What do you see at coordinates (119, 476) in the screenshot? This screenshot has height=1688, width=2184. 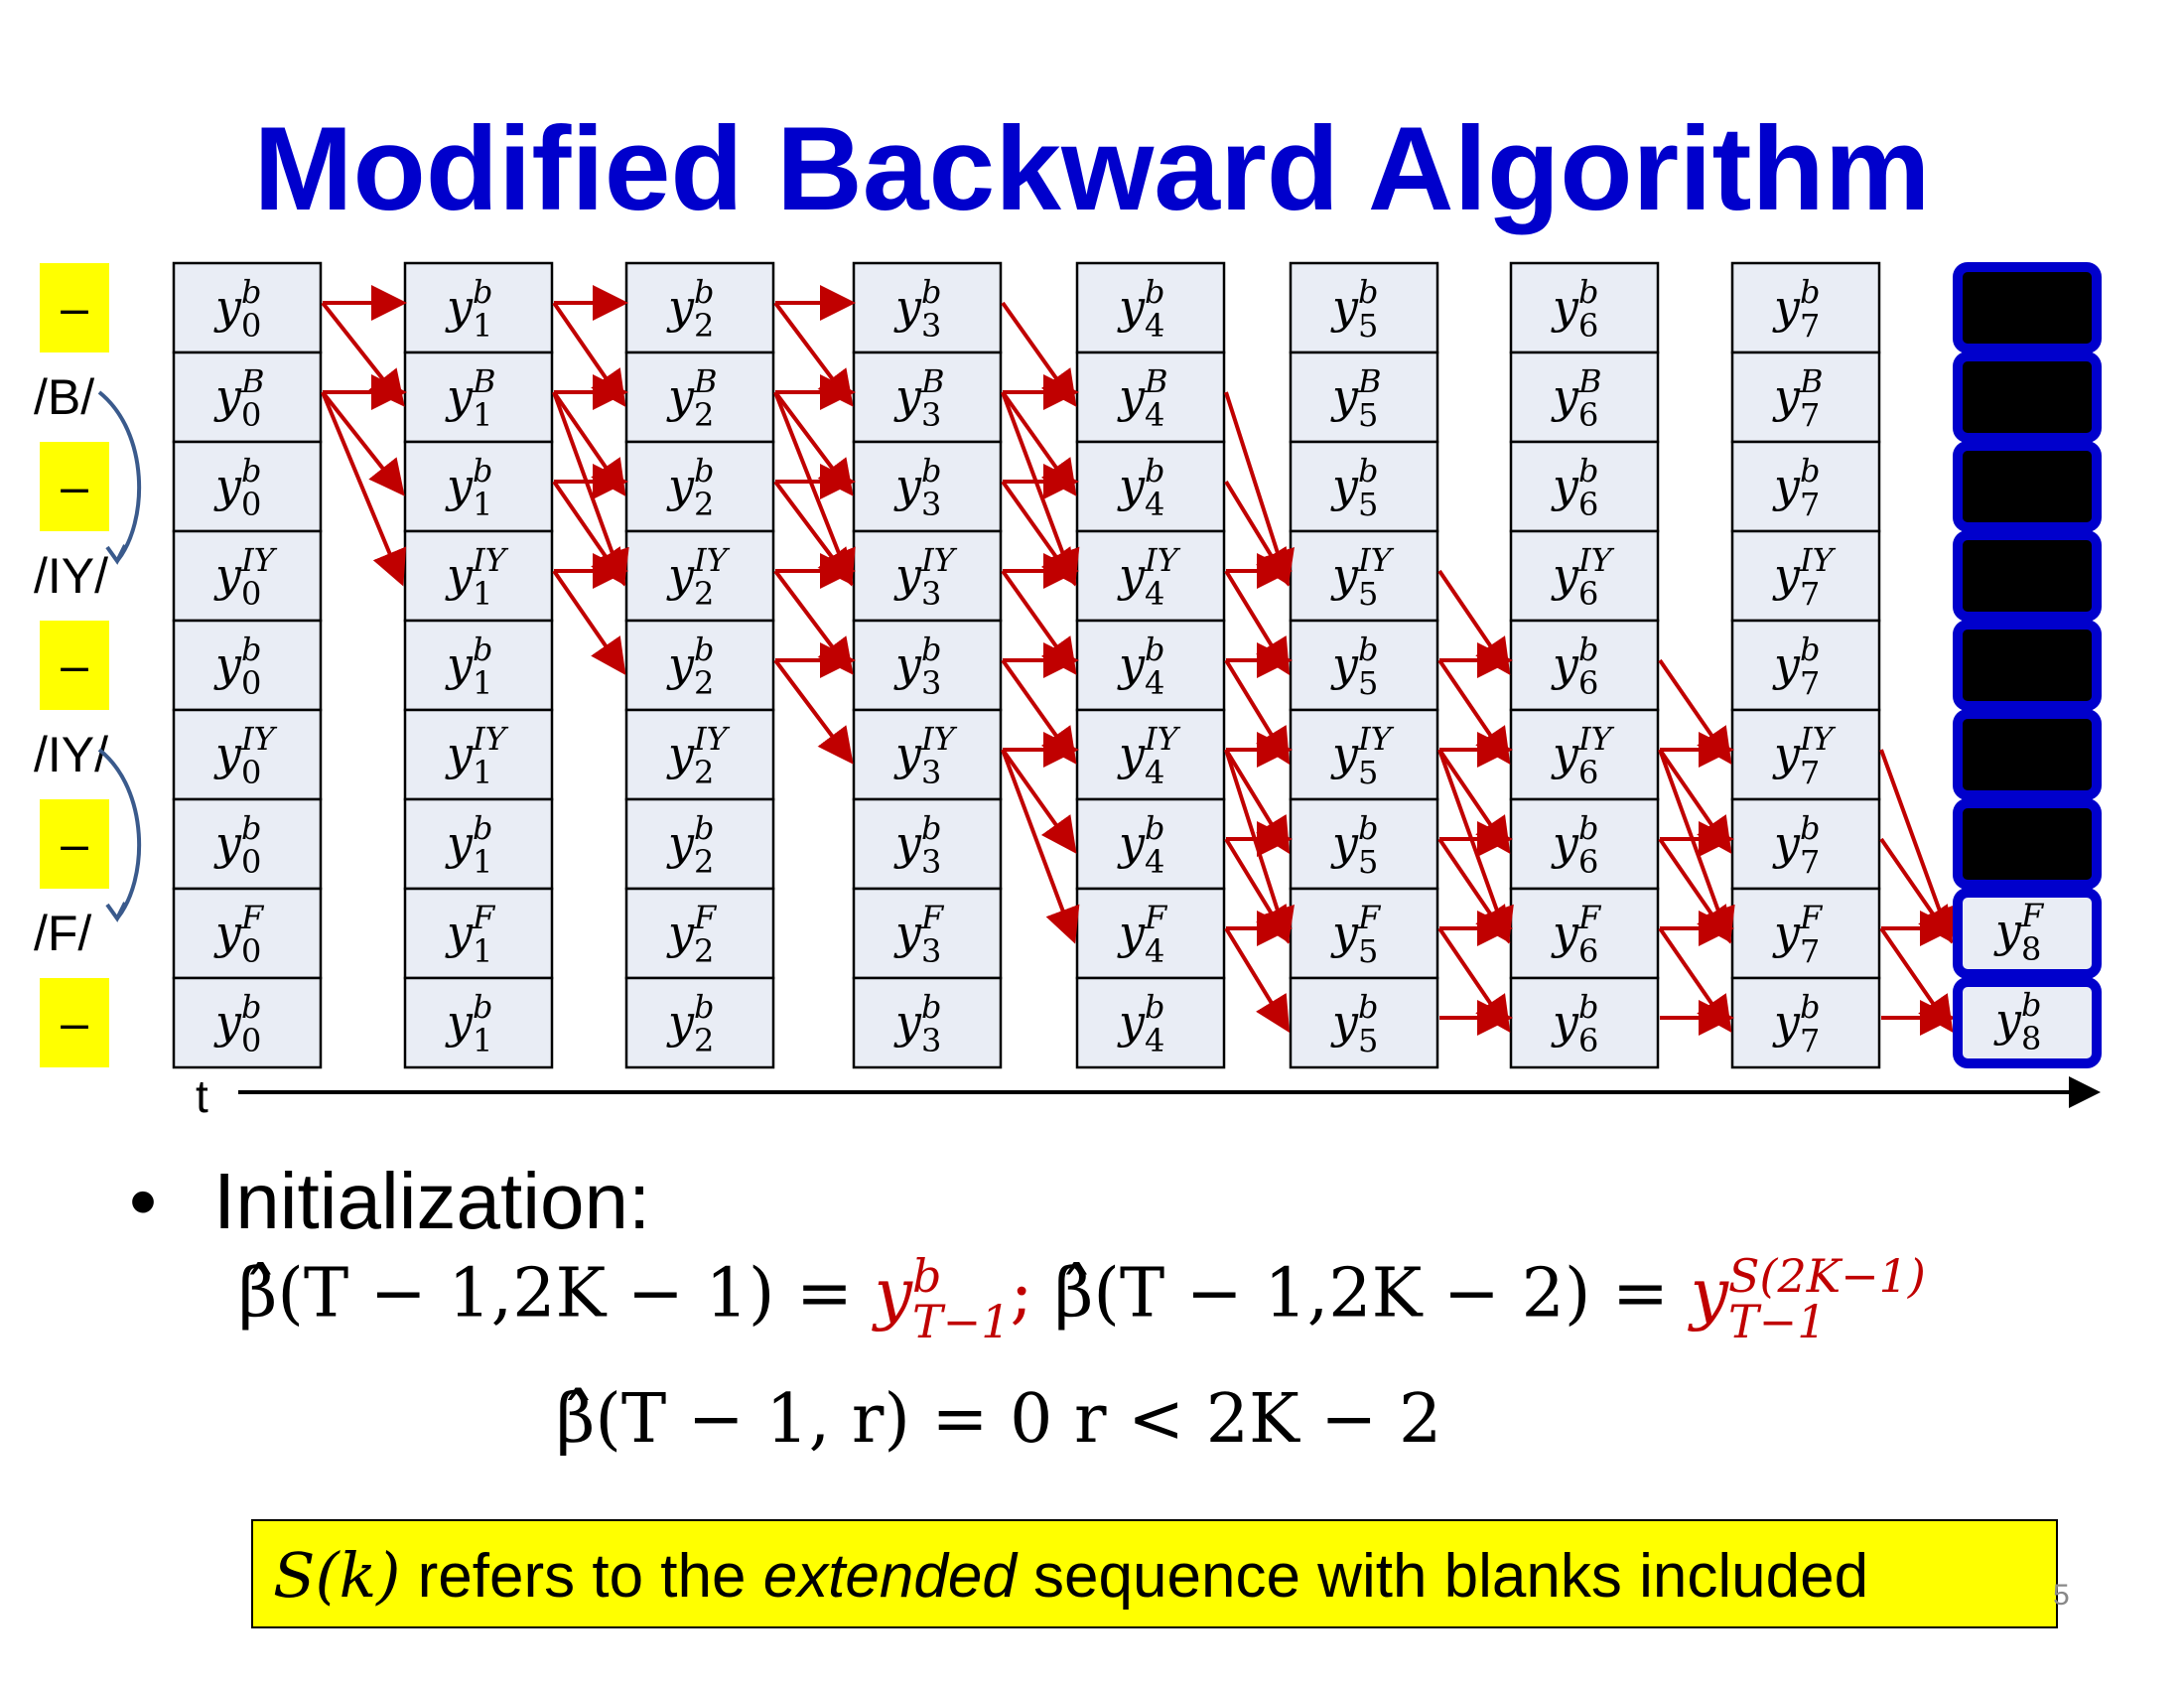 I see `skip-transition-arrow` at bounding box center [119, 476].